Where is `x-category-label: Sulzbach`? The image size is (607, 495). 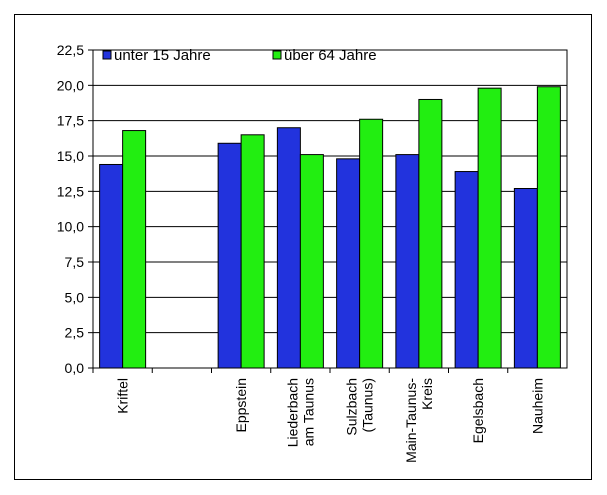
x-category-label: Sulzbach is located at coordinates (352, 407).